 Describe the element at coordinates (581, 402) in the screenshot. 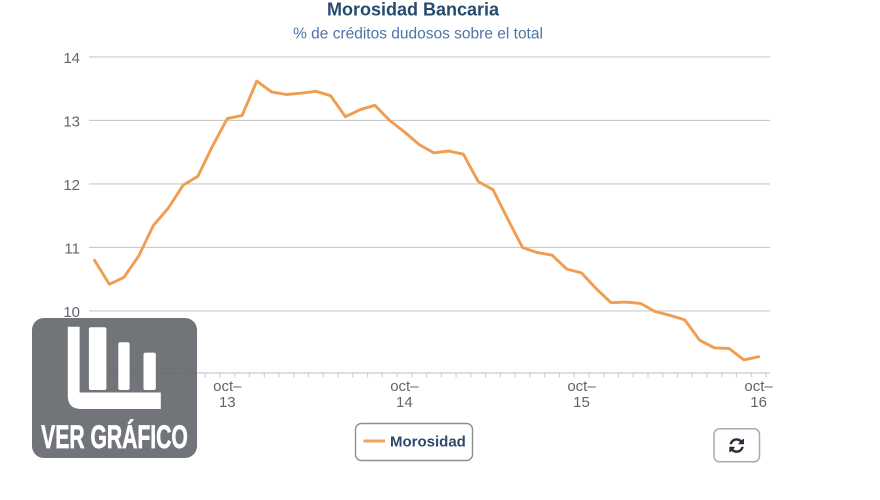

I see `svg-text: 15` at that location.